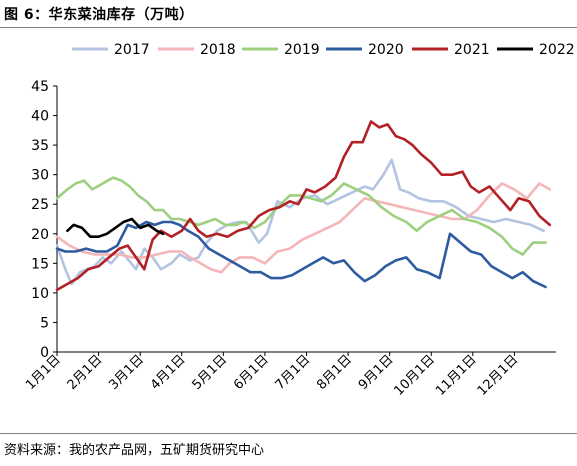 This screenshot has height=466, width=577. What do you see at coordinates (126, 372) in the screenshot?
I see `x-tick-label: 3月1日` at bounding box center [126, 372].